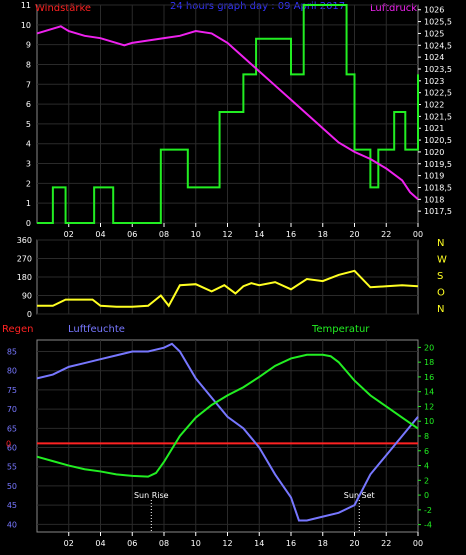  I want to click on pressure-tick-label: 1018,5, so click(438, 187).